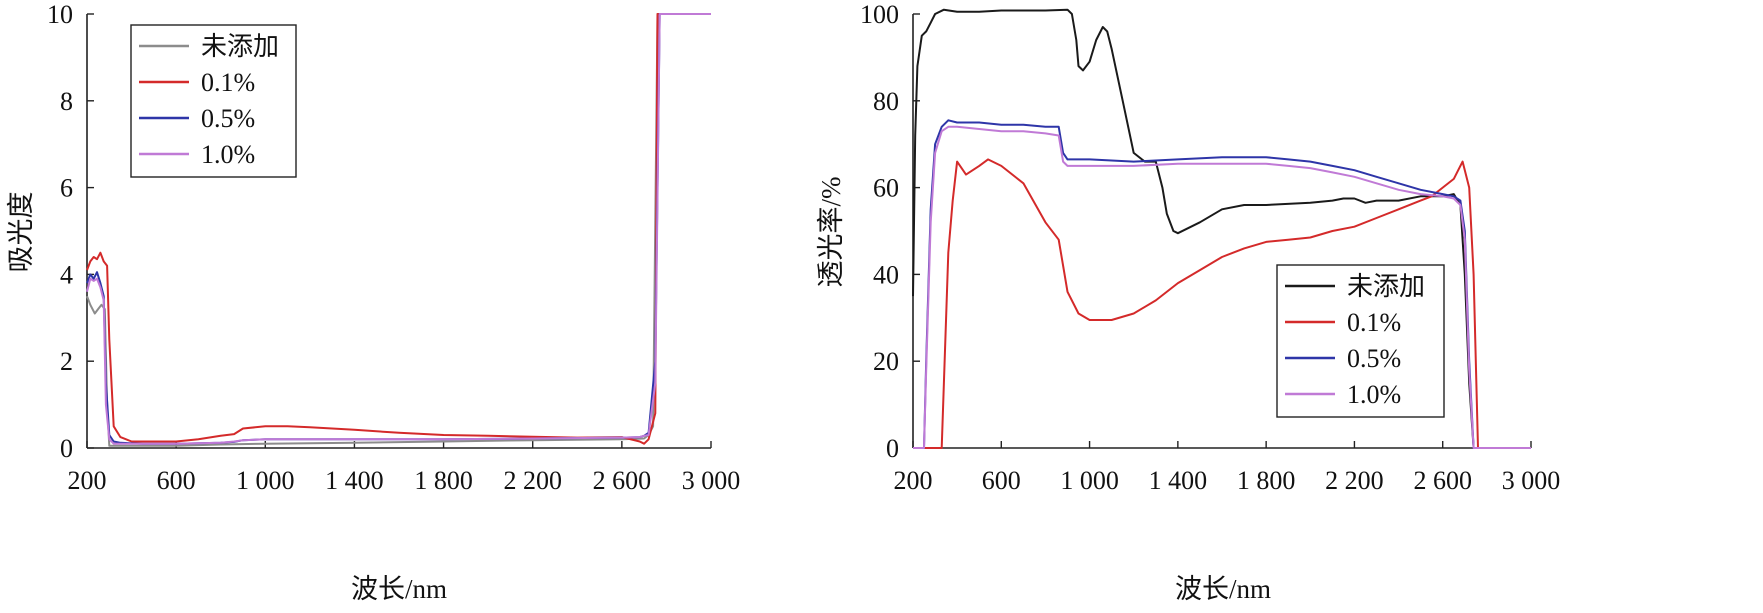 Image resolution: width=1763 pixels, height=613 pixels. I want to click on absorbance-y-tick-label: 10, so click(60, 14).